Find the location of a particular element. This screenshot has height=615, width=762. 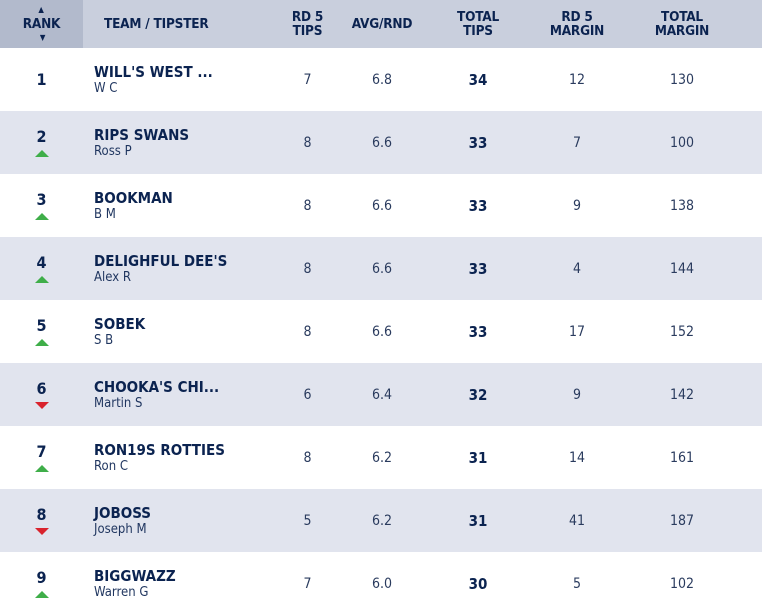

team-name: BIGGWAZZ is located at coordinates (135, 575).